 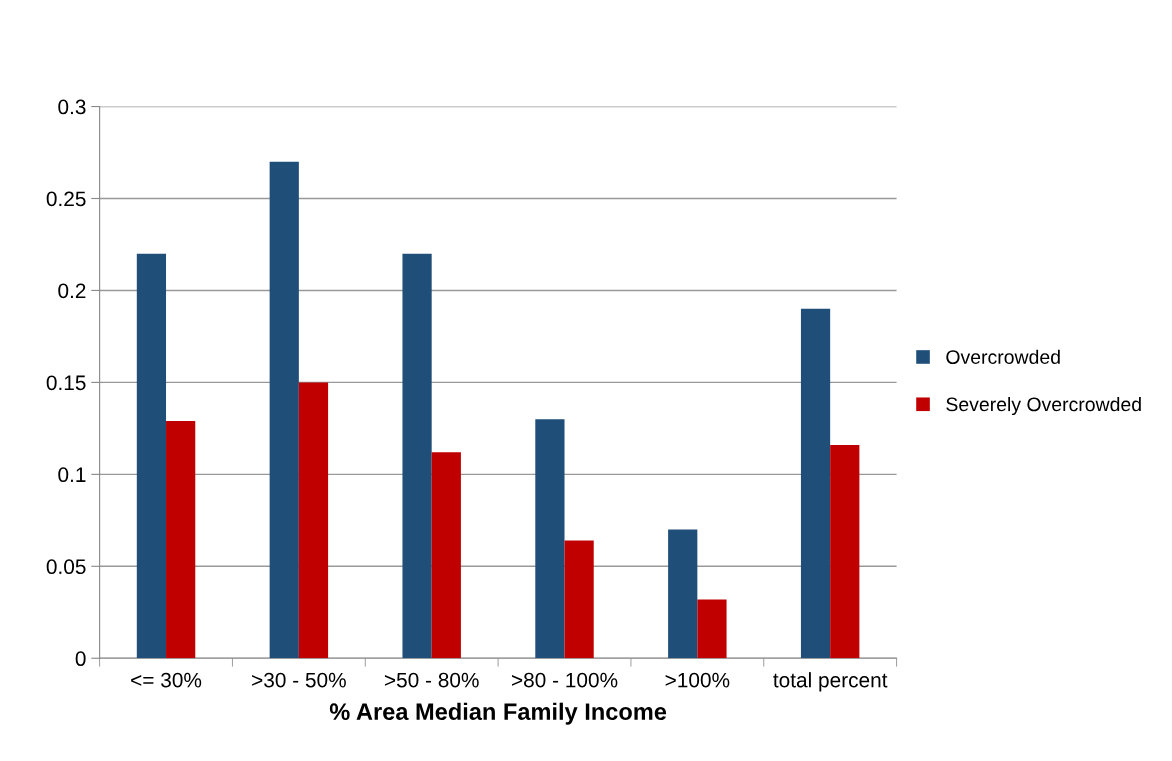 What do you see at coordinates (166, 680) in the screenshot?
I see `x-tick-label: <= 30%` at bounding box center [166, 680].